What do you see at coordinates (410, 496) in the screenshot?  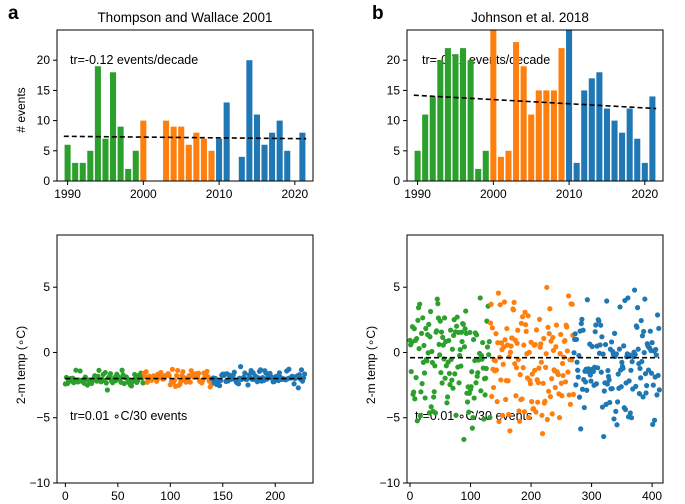 I see `x-tick-label: 0` at bounding box center [410, 496].